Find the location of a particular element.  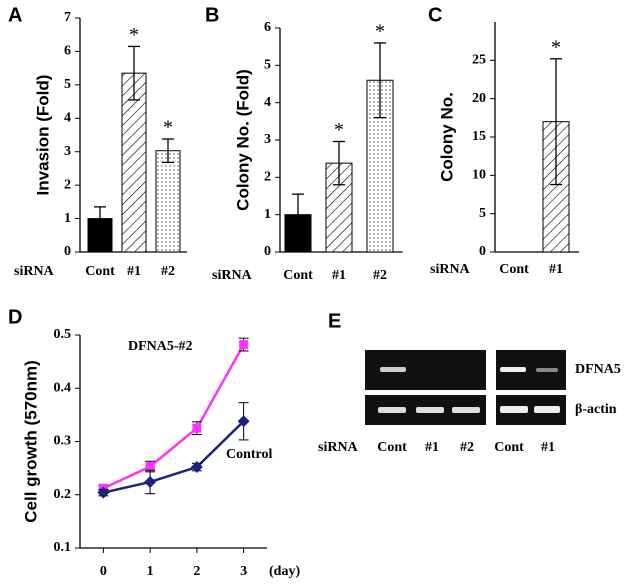

panel-letter: D is located at coordinates (15, 317).